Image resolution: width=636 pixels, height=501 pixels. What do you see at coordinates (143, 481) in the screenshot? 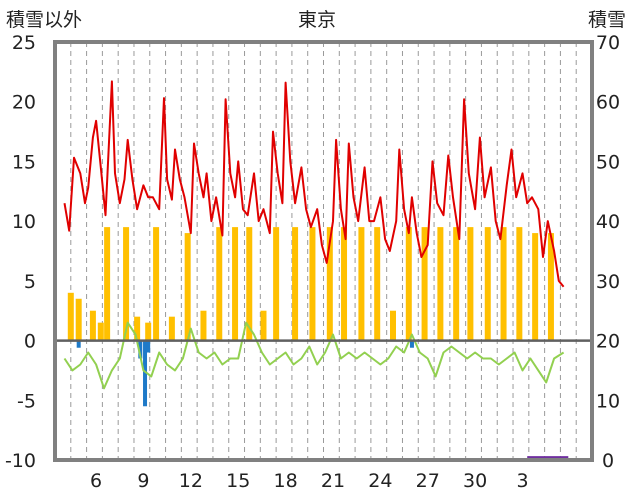
I see `x-tick-label: 9` at bounding box center [143, 481].